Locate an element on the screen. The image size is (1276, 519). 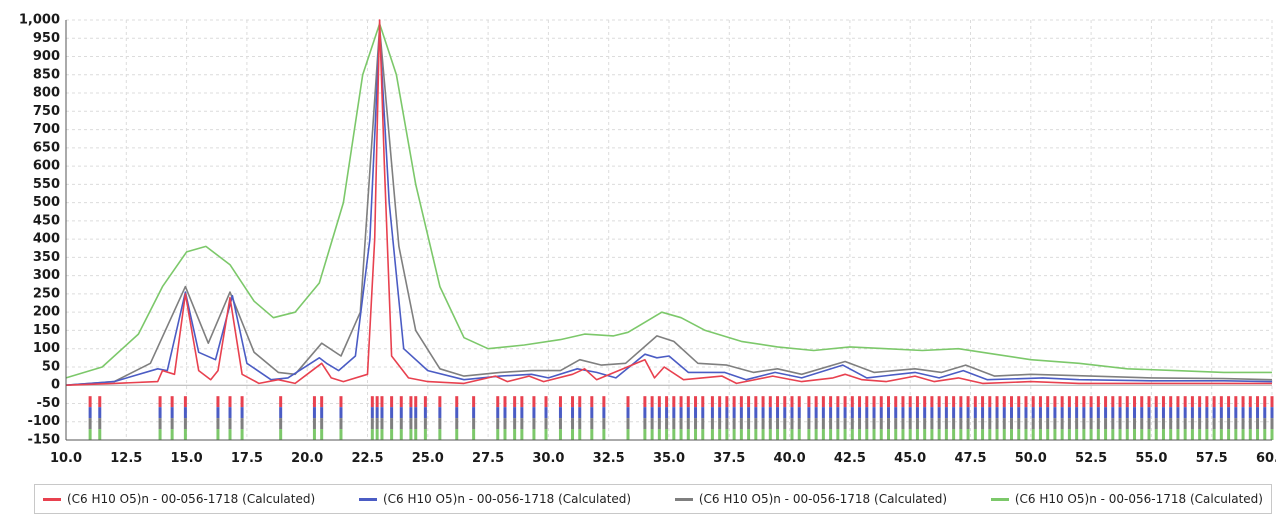
x-tick-label: 37.5 is located at coordinates (729, 458).